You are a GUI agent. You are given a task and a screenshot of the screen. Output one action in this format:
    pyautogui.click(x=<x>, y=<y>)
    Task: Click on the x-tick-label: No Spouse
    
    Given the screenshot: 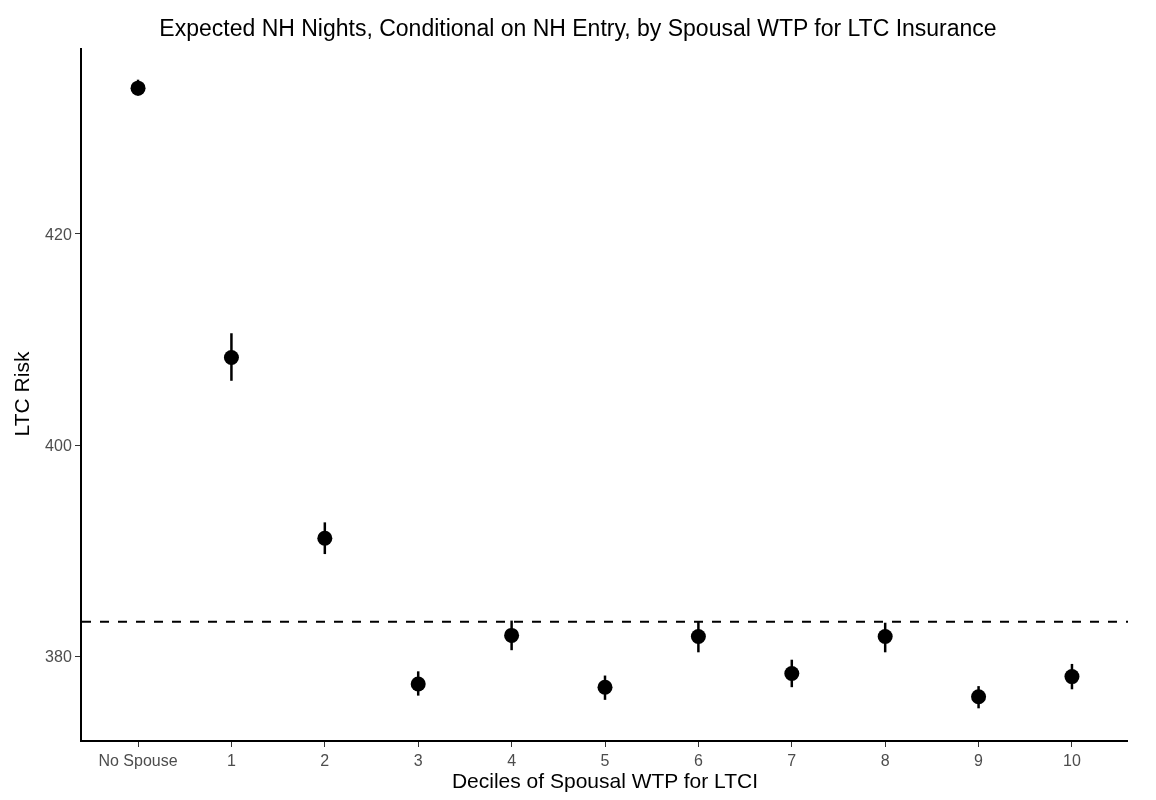 What is the action you would take?
    pyautogui.click(x=138, y=761)
    